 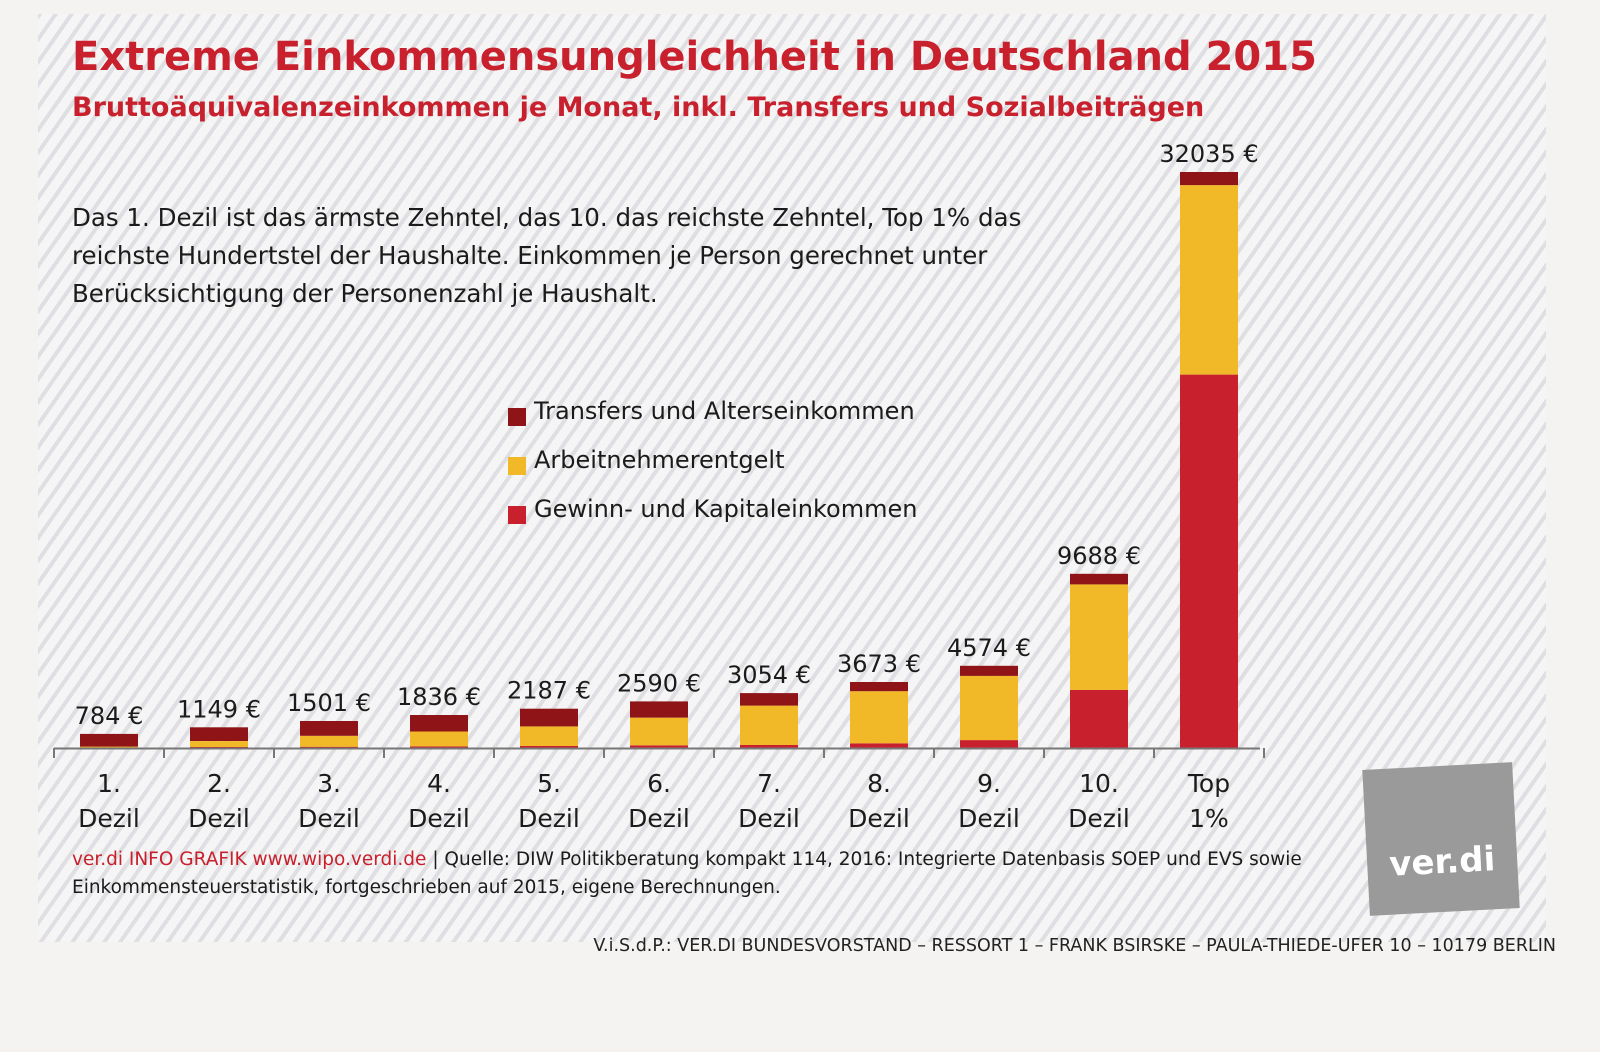 I want to click on value-label-8: 3673 €, so click(x=879, y=664).